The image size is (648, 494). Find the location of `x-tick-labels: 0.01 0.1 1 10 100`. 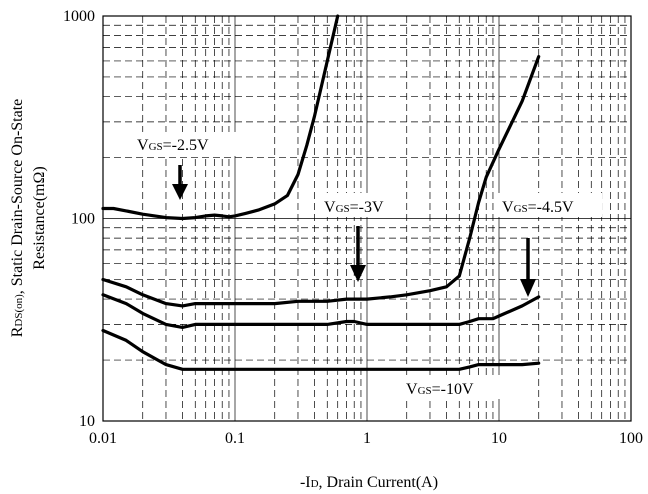

x-tick-labels: 0.01 0.1 1 10 100 is located at coordinates (366, 438).